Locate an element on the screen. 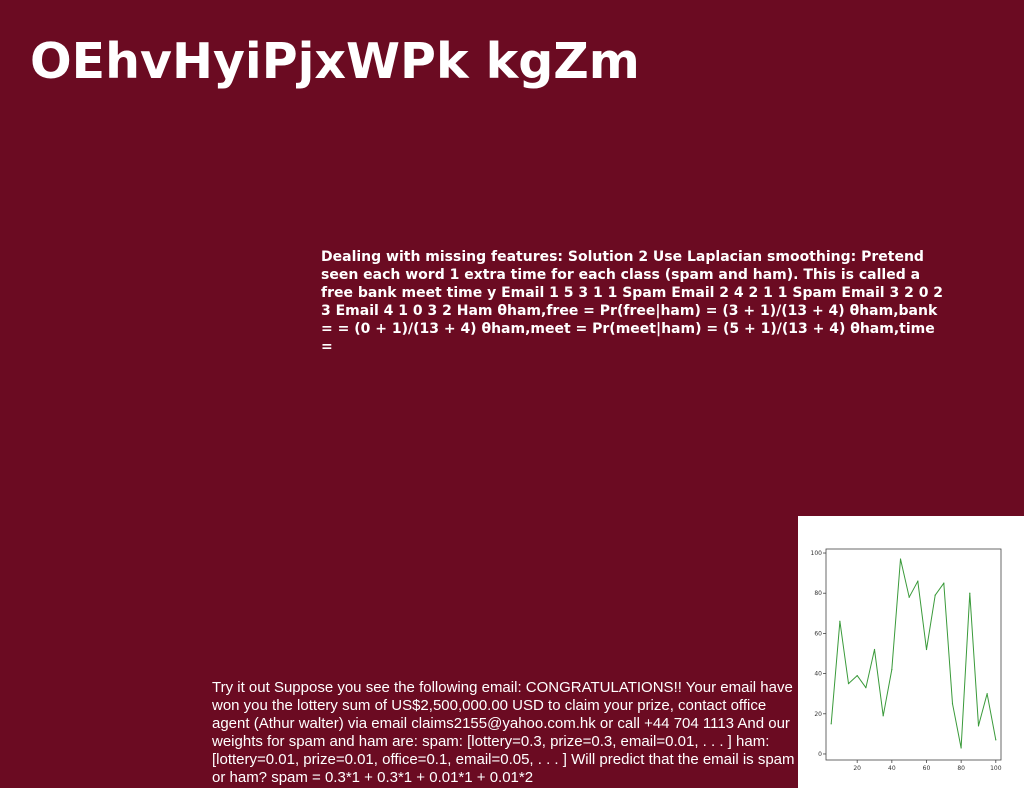 The height and width of the screenshot is (788, 1024). x-tick-label: 60 is located at coordinates (927, 768).